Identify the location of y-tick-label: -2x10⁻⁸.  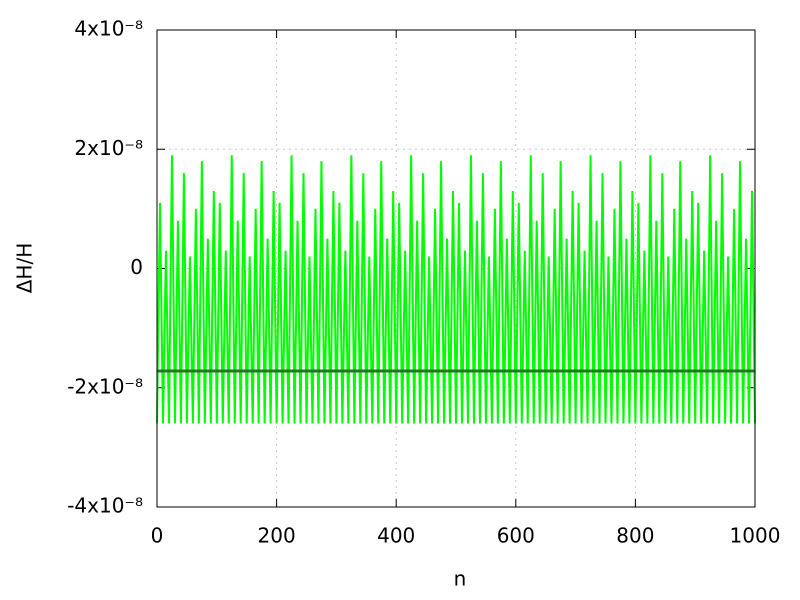
(105, 386).